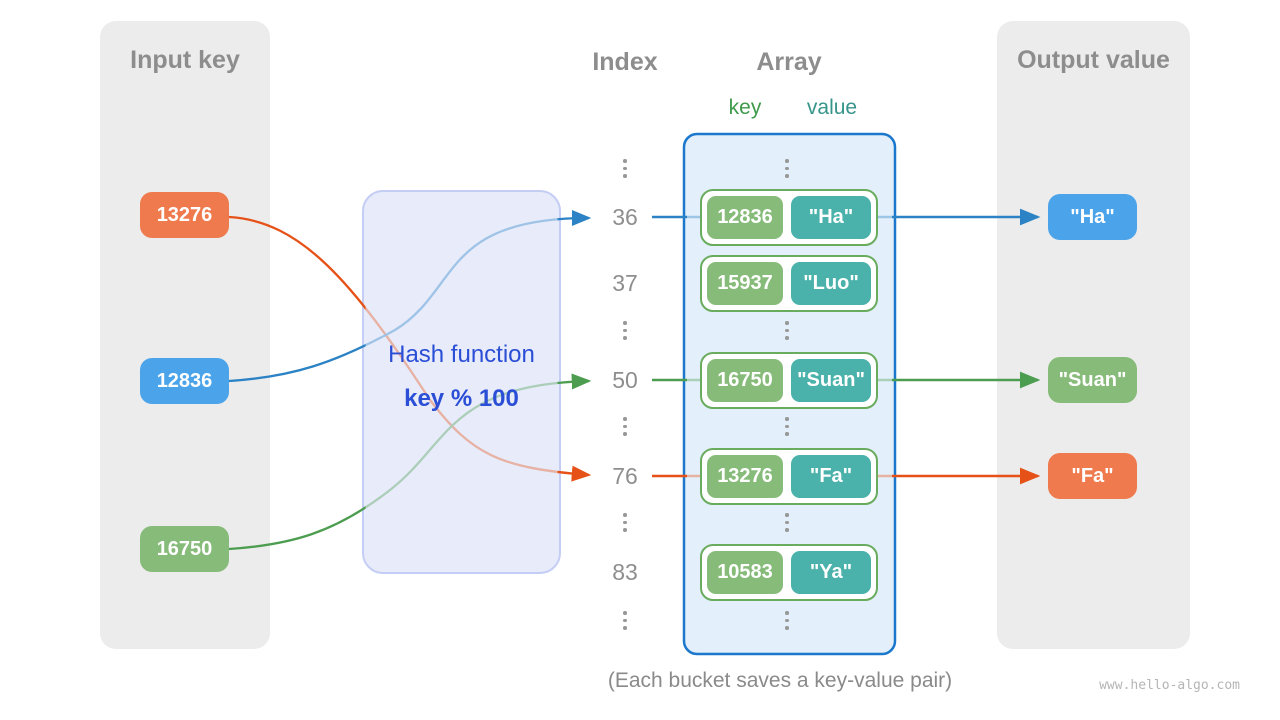 This screenshot has height=720, width=1280. What do you see at coordinates (831, 283) in the screenshot?
I see `bucket-value-cell: "Luo"` at bounding box center [831, 283].